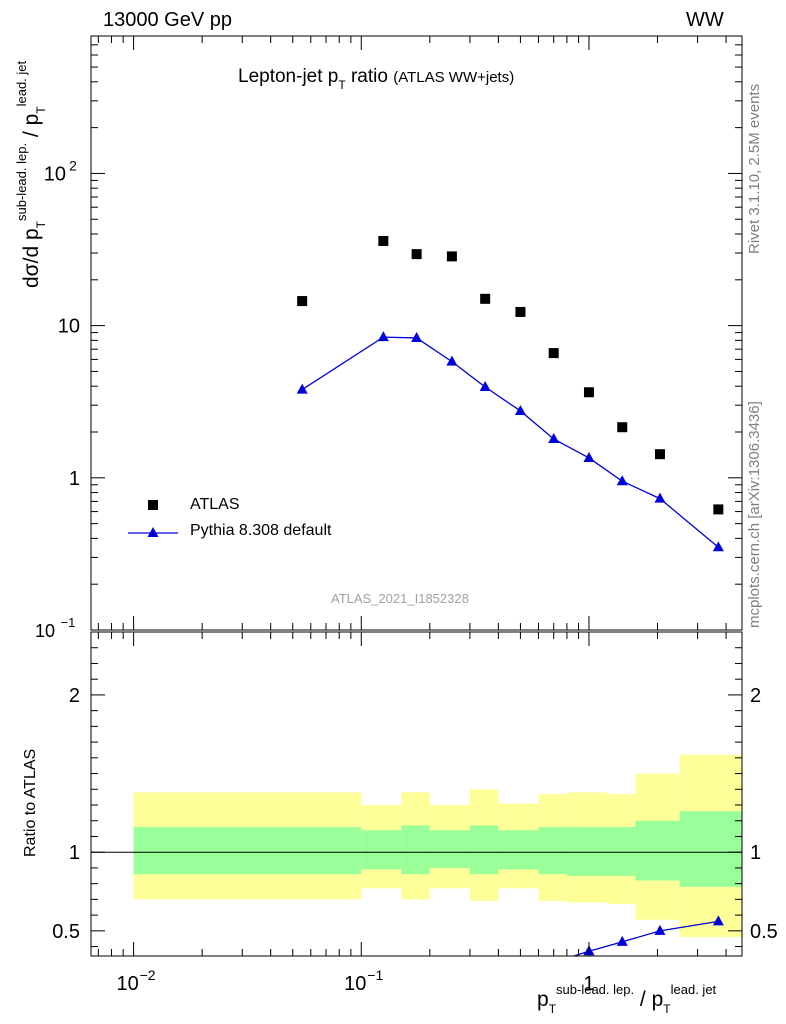 This screenshot has height=1024, width=786. Describe the element at coordinates (153, 505) in the screenshot. I see `legend-atlas-marker` at that location.